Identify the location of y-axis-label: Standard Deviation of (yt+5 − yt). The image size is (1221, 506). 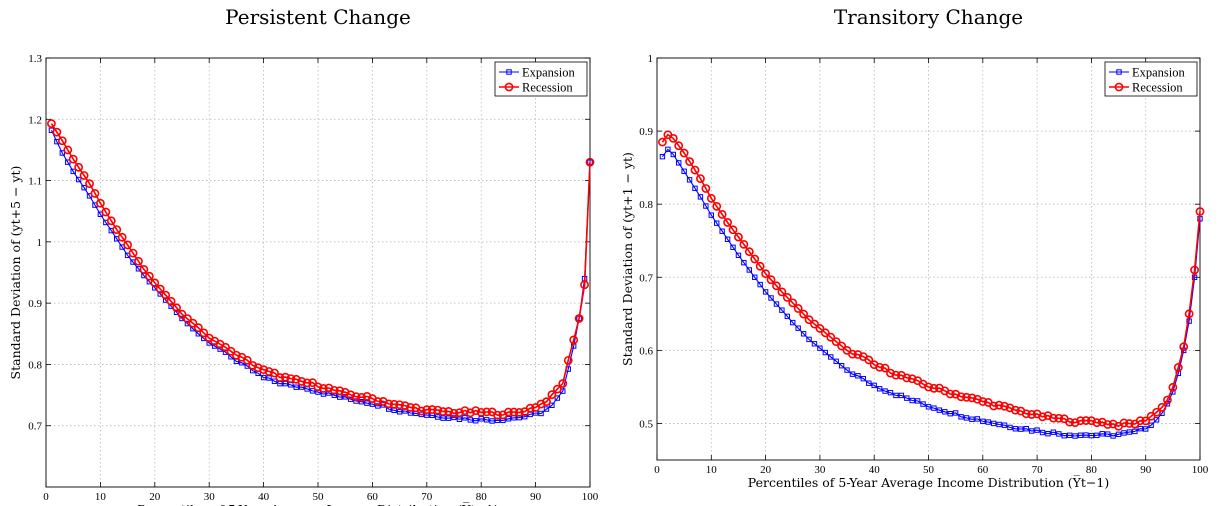
(15, 273).